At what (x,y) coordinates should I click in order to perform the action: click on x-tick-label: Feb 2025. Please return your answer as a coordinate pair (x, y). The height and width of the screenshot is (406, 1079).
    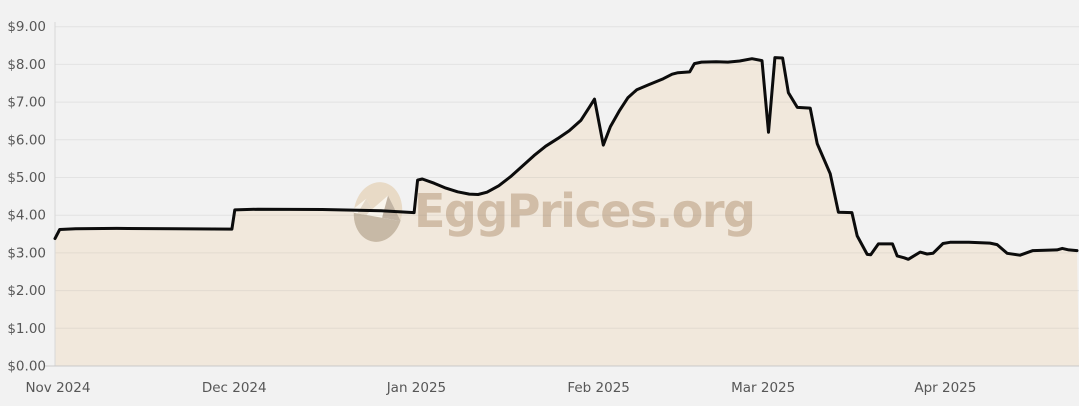
    Looking at the image, I should click on (598, 388).